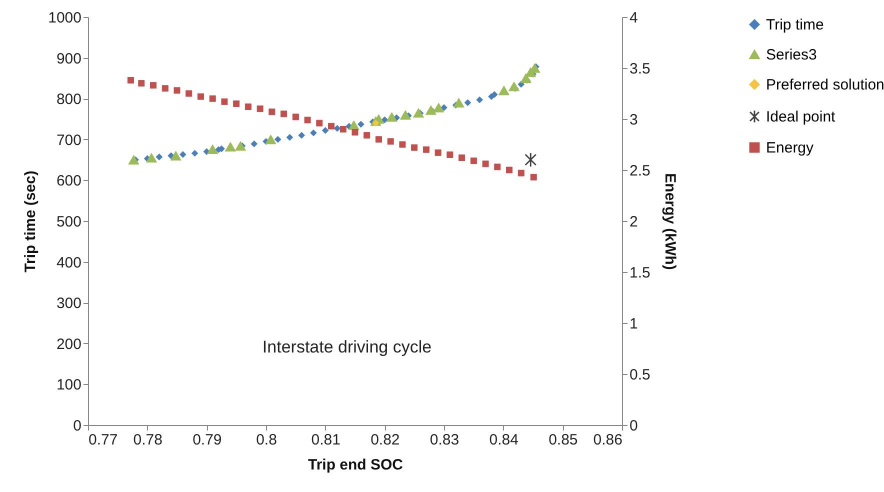 The image size is (884, 492). What do you see at coordinates (77, 426) in the screenshot?
I see `y-tick-label: 0` at bounding box center [77, 426].